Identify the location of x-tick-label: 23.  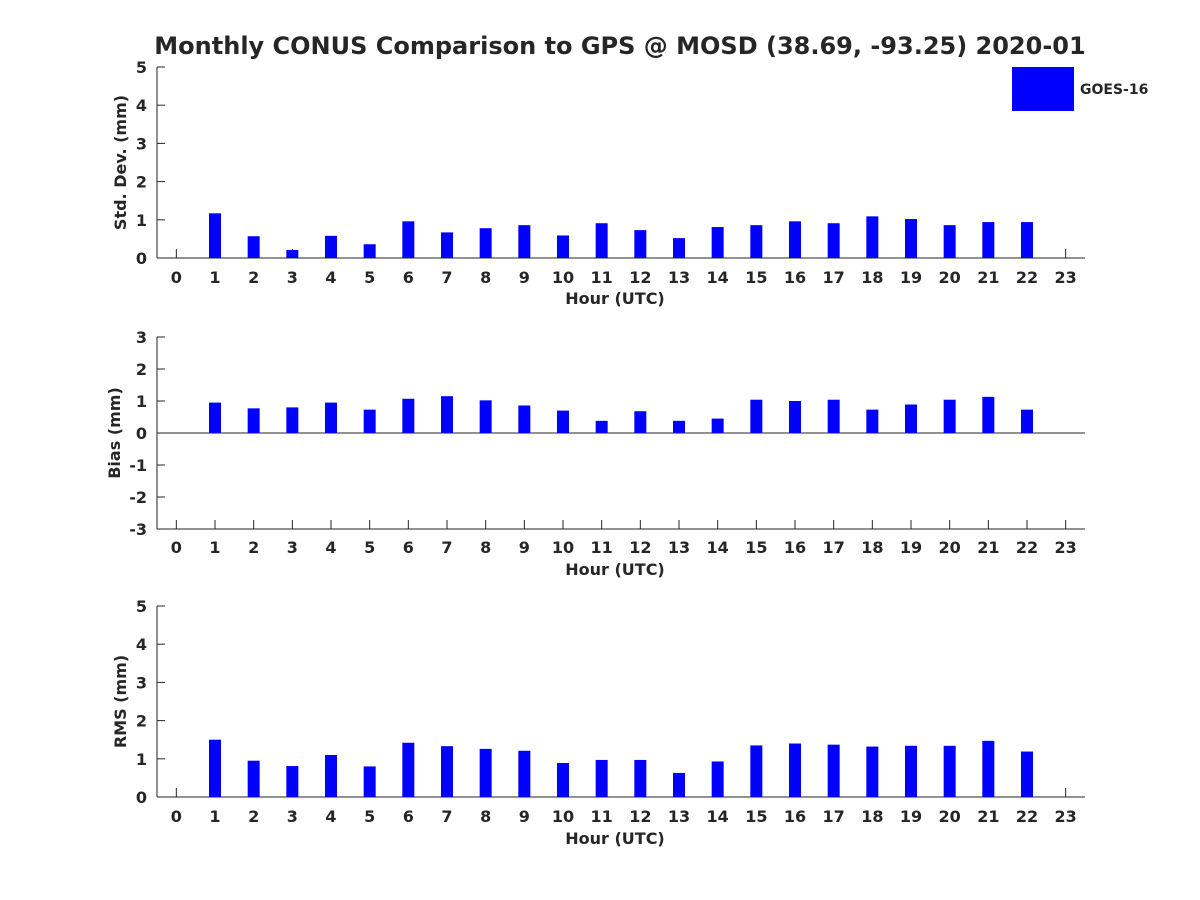
(1066, 547).